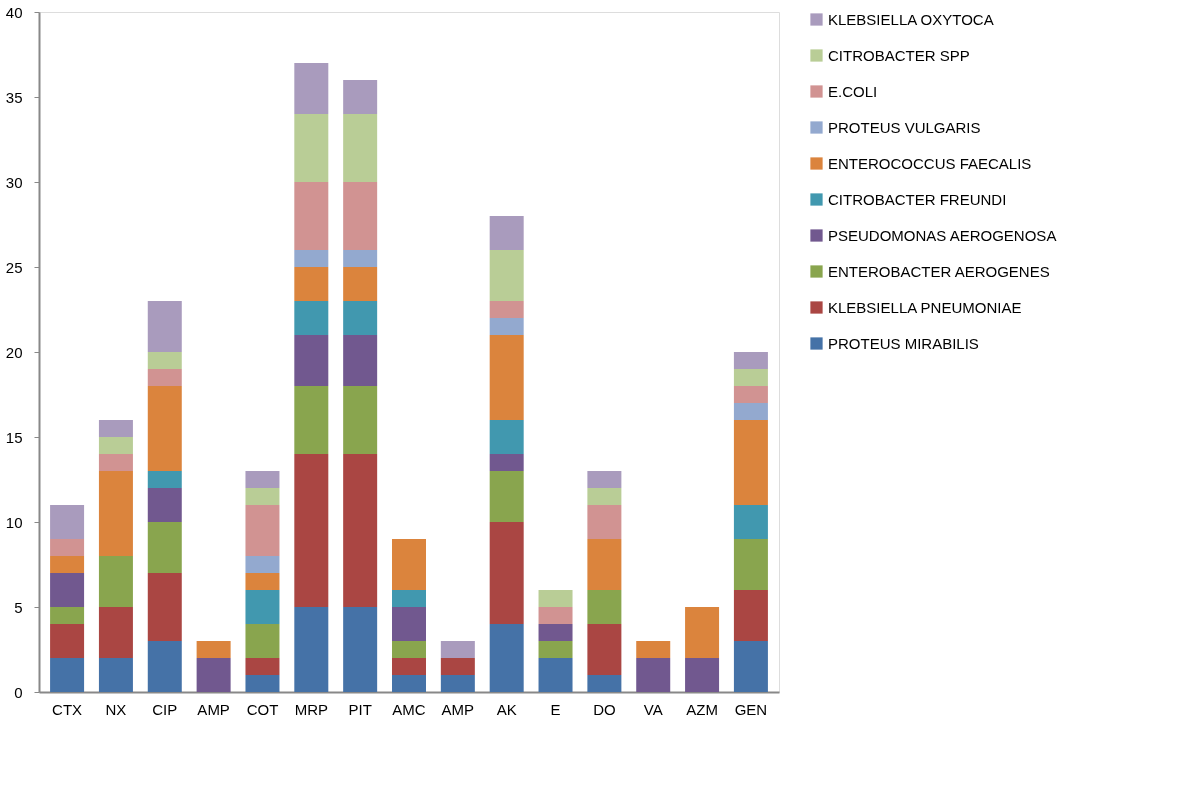 The height and width of the screenshot is (794, 1200). Describe the element at coordinates (360, 709) in the screenshot. I see `x-tick-label: PIT` at that location.